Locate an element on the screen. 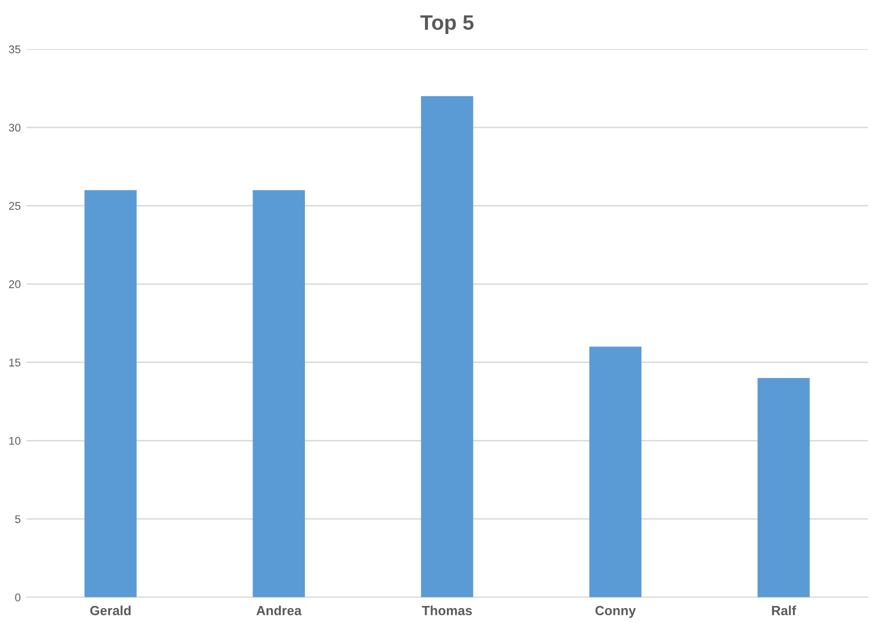 The height and width of the screenshot is (630, 881). x-tick-label: Andrea is located at coordinates (279, 611).